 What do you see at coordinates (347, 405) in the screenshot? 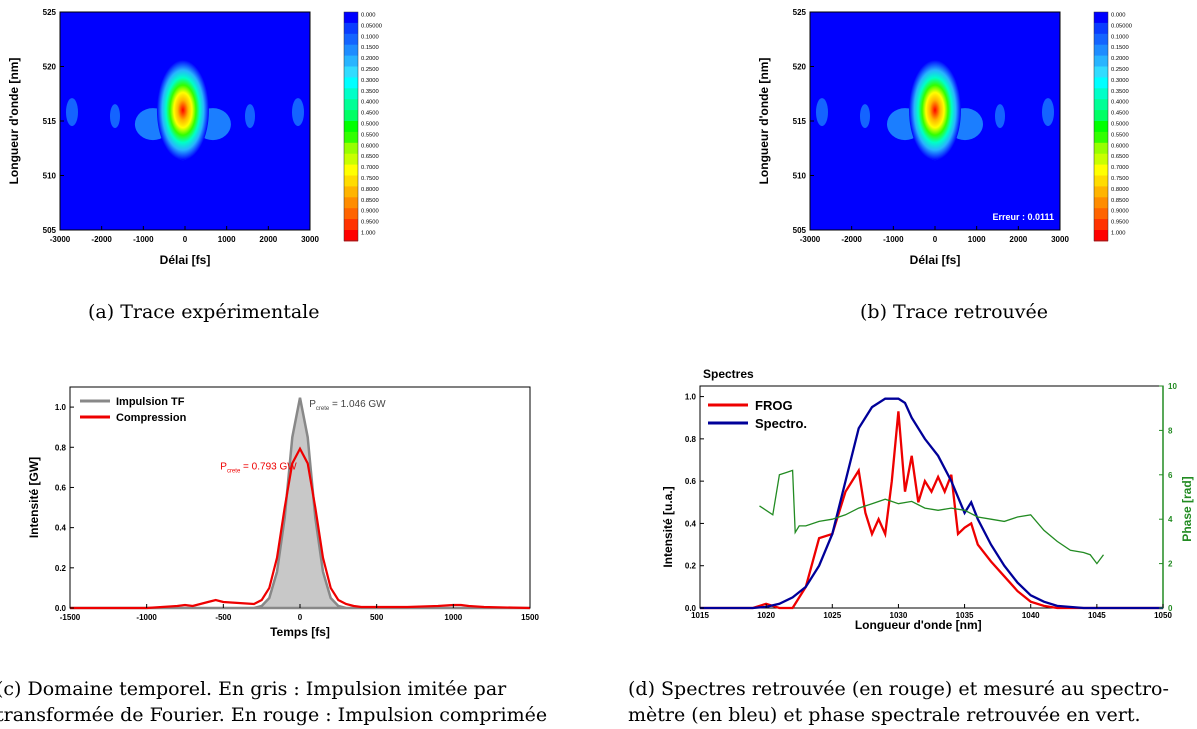
I see `annotation-tf-peak: Pcrete = 1.046 GW` at bounding box center [347, 405].